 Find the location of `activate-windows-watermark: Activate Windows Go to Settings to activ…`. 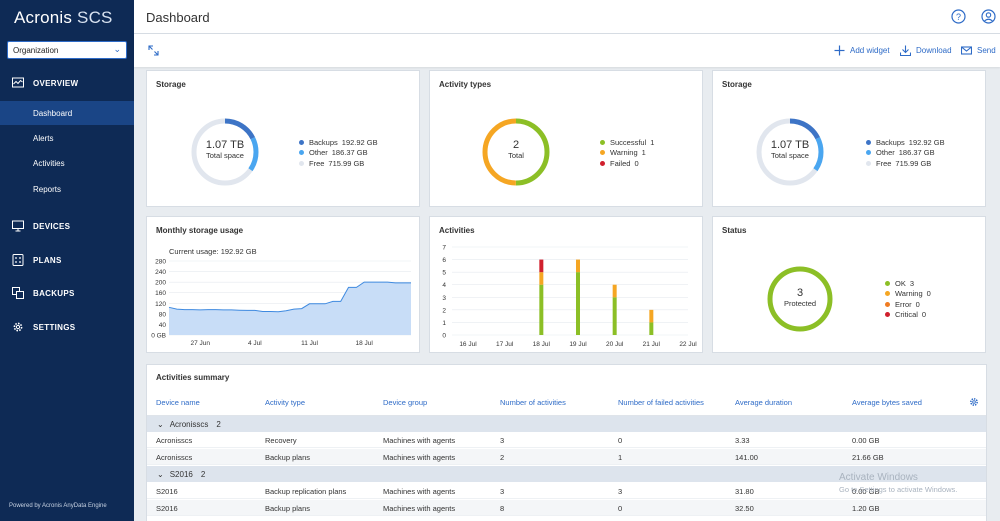

activate-windows-watermark: Activate Windows Go to Settings to activ… is located at coordinates (898, 484).